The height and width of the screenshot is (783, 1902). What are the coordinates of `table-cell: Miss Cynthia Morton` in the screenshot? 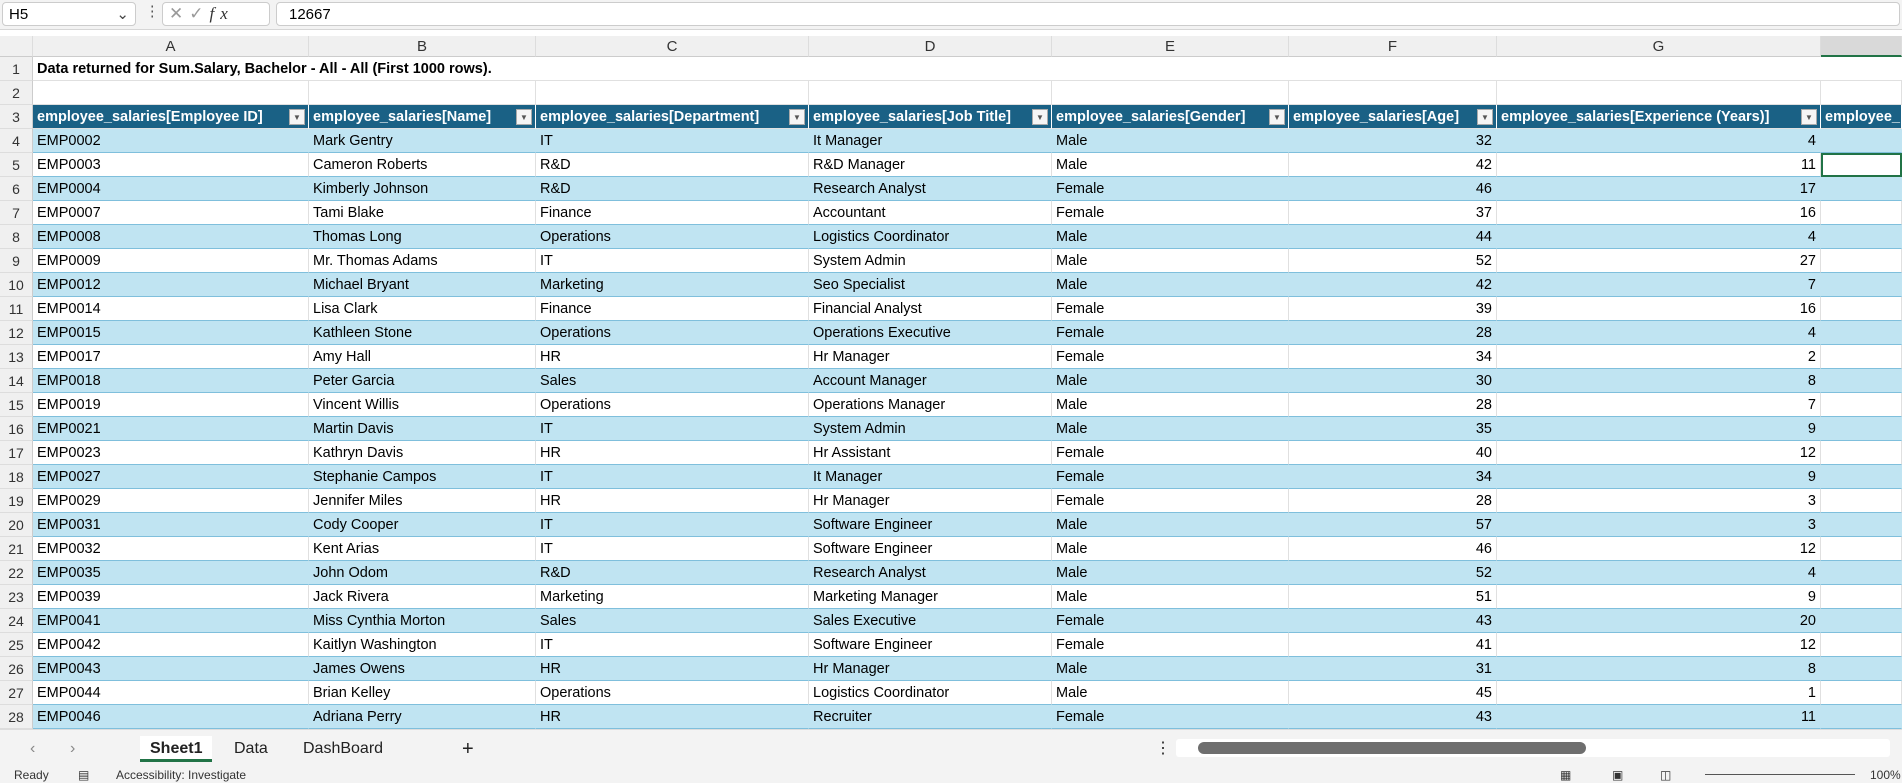 It's located at (422, 621).